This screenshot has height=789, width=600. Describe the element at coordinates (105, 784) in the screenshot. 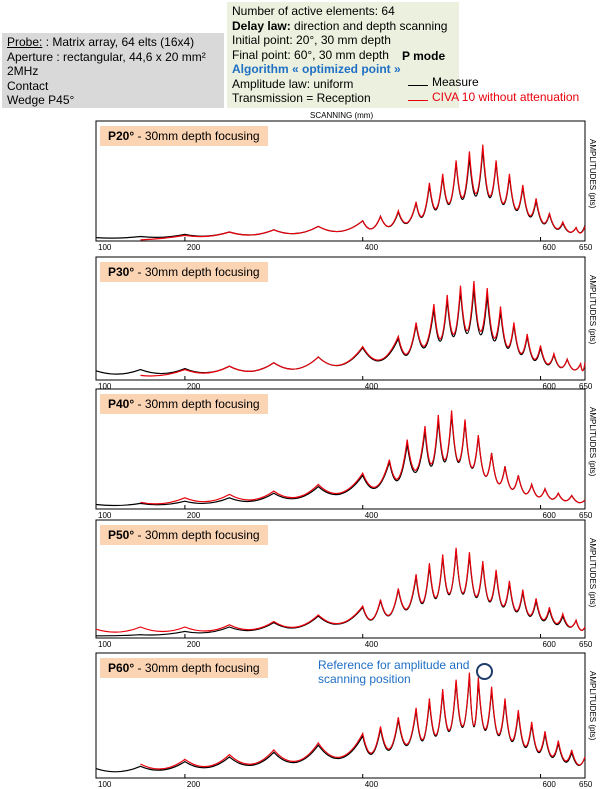

I see `x-tick-label-5-100: 100` at that location.